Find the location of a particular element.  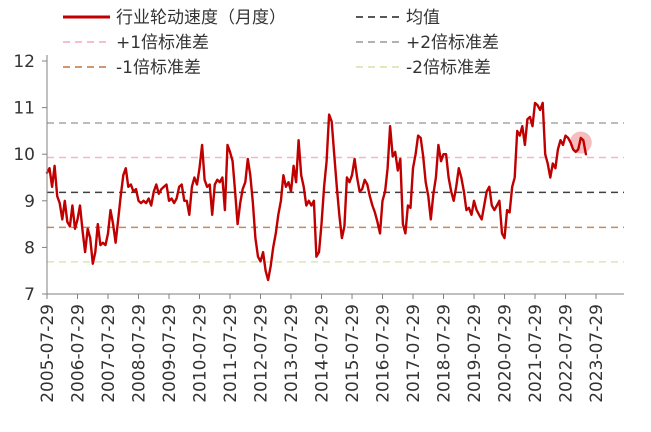

x-tick-label: 2013-07-29 is located at coordinates (292, 353).